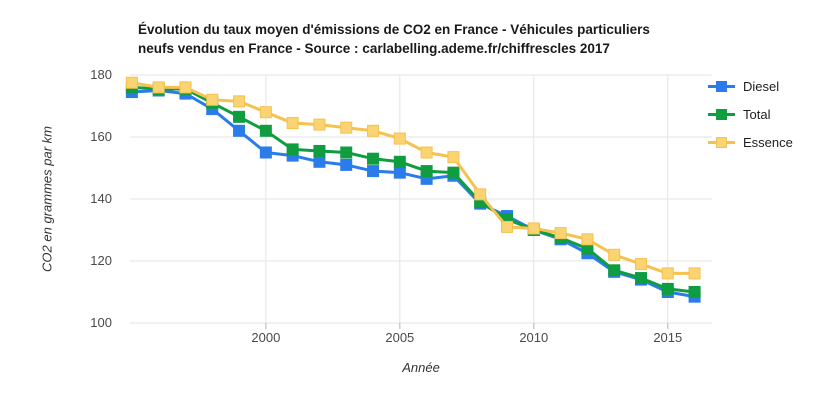 Image resolution: width=832 pixels, height=400 pixels. Describe the element at coordinates (757, 114) in the screenshot. I see `legend-label-total: Total` at that location.